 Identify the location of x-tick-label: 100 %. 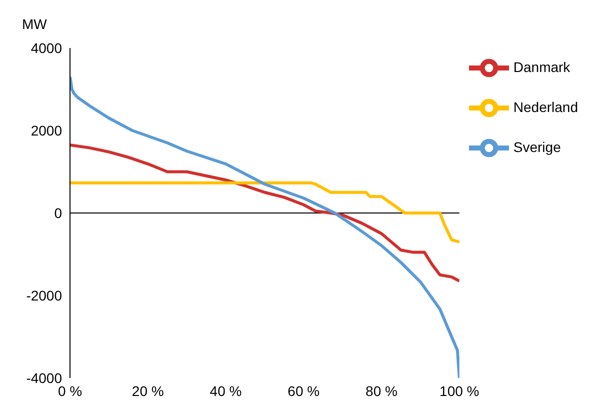
(460, 390).